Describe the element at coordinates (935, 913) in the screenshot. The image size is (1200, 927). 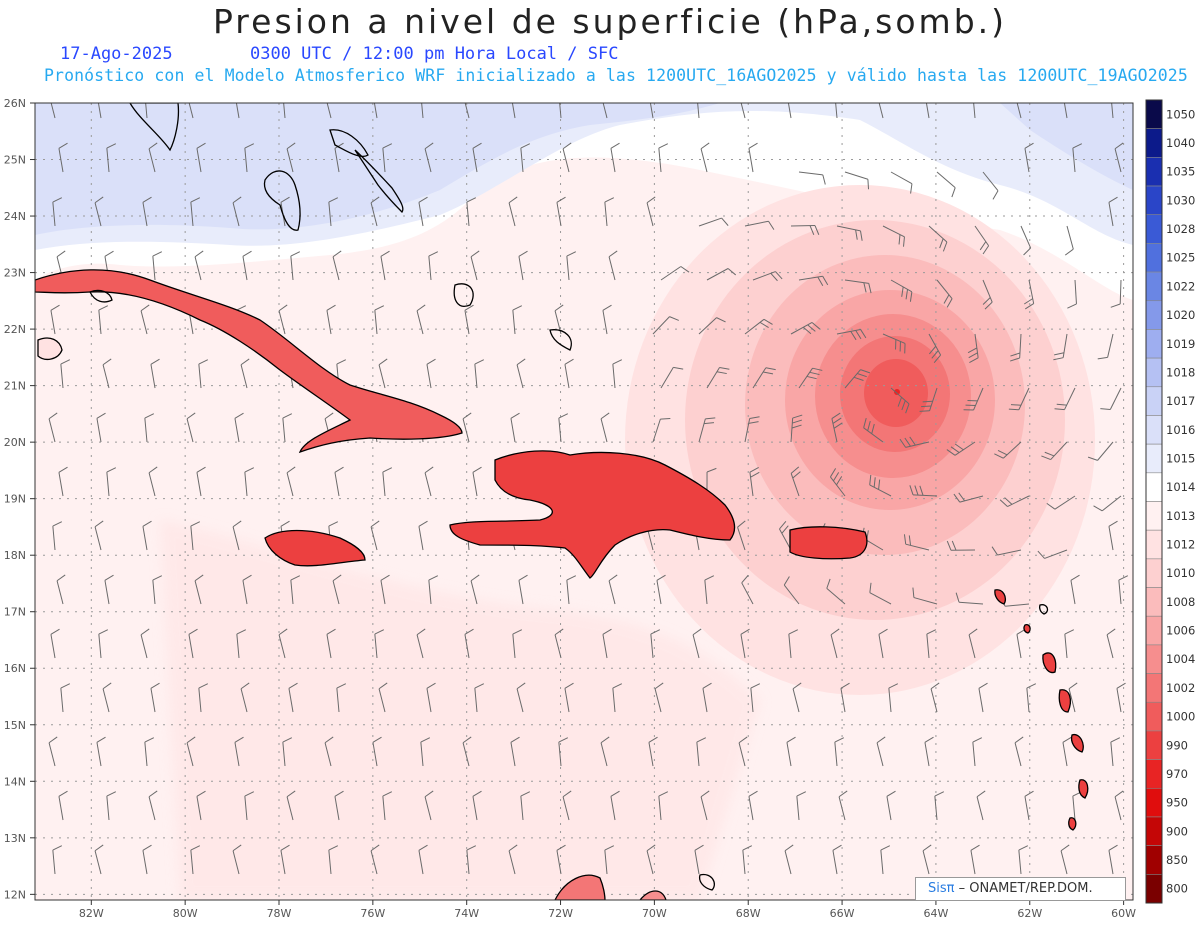
I see `lon-label: 64W` at that location.